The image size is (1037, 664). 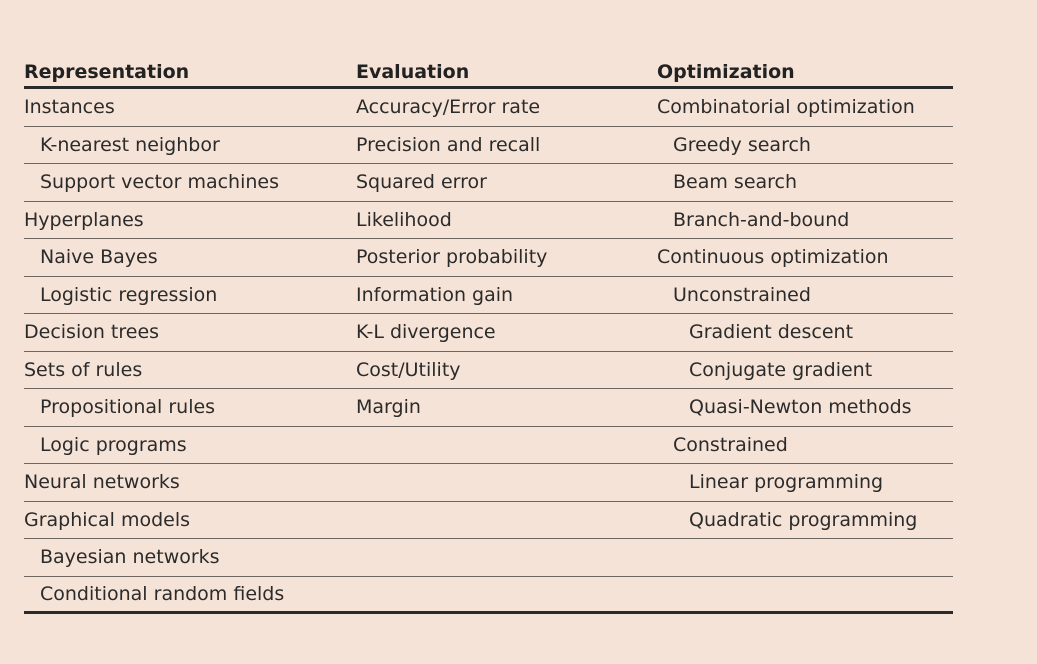 I want to click on optimization-cell: Combinatorial optimization, so click(x=786, y=107).